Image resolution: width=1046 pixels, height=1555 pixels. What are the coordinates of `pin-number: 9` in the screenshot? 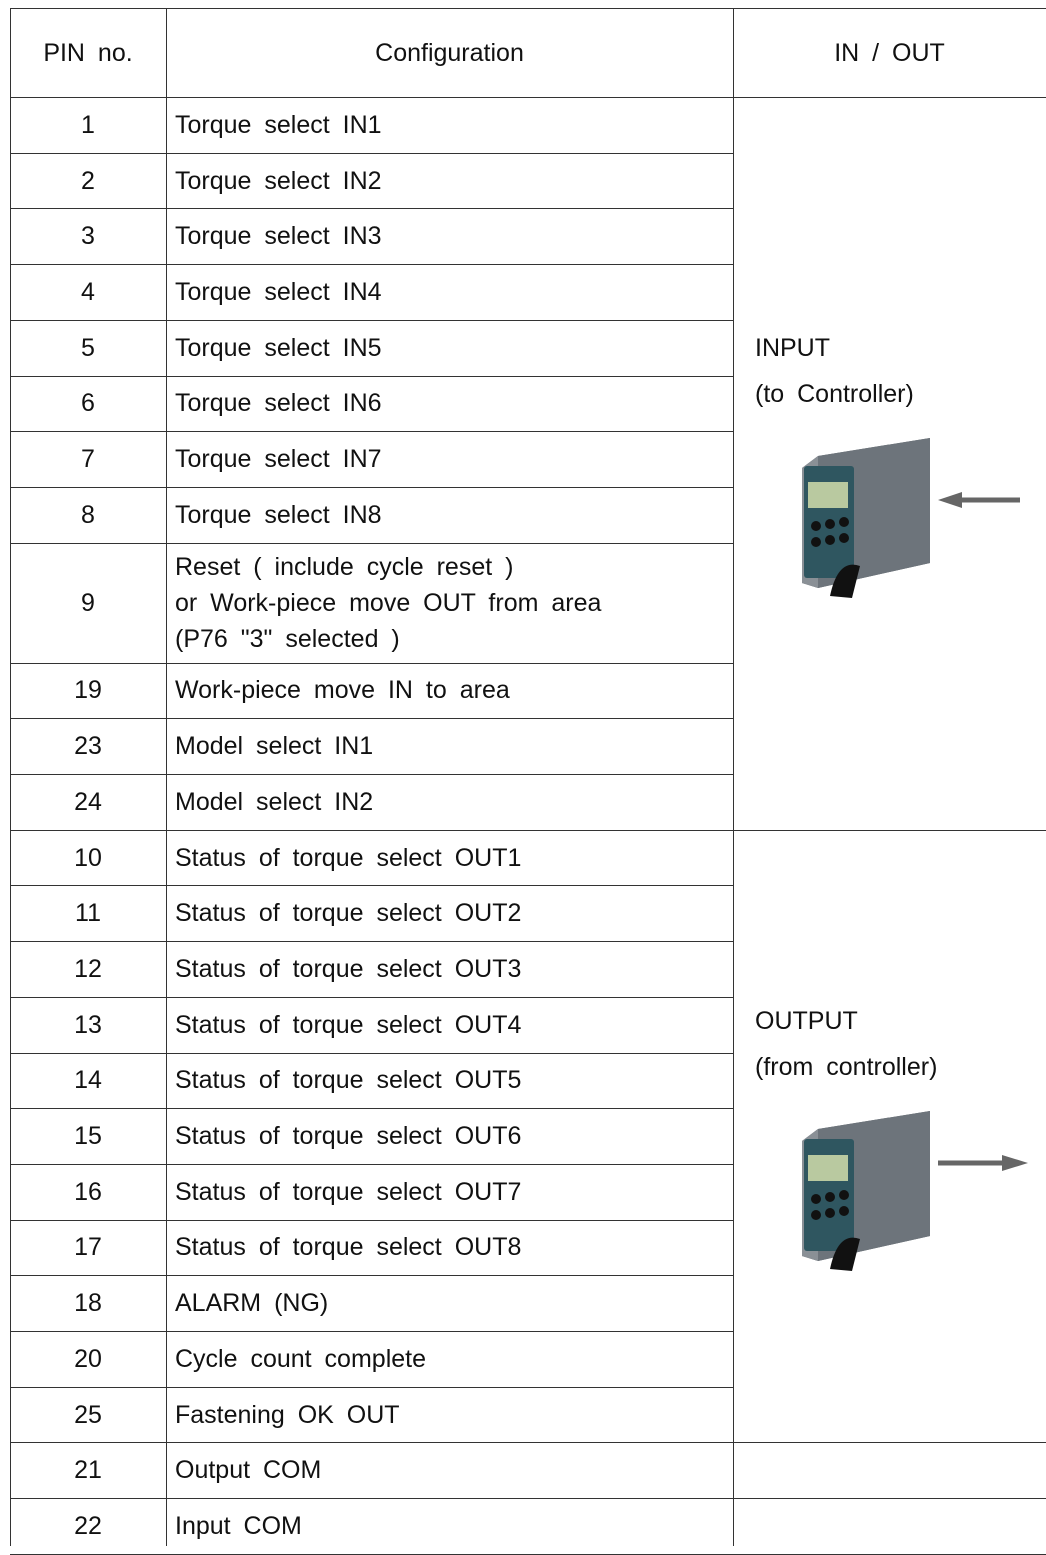 It's located at (88, 602).